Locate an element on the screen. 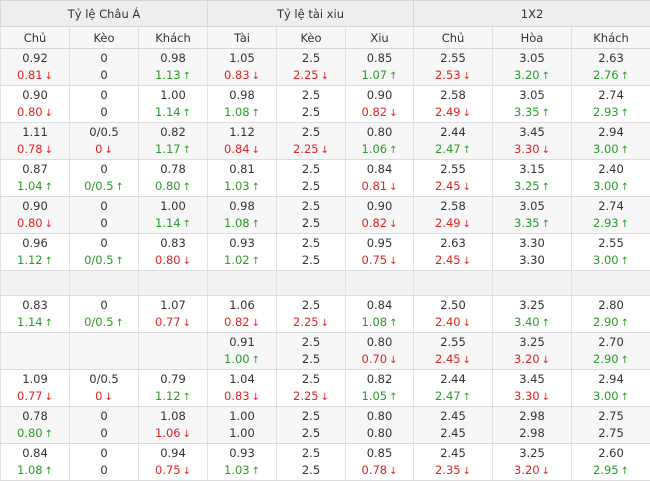 The image size is (650, 481). opening-value: 0 is located at coordinates (104, 305).